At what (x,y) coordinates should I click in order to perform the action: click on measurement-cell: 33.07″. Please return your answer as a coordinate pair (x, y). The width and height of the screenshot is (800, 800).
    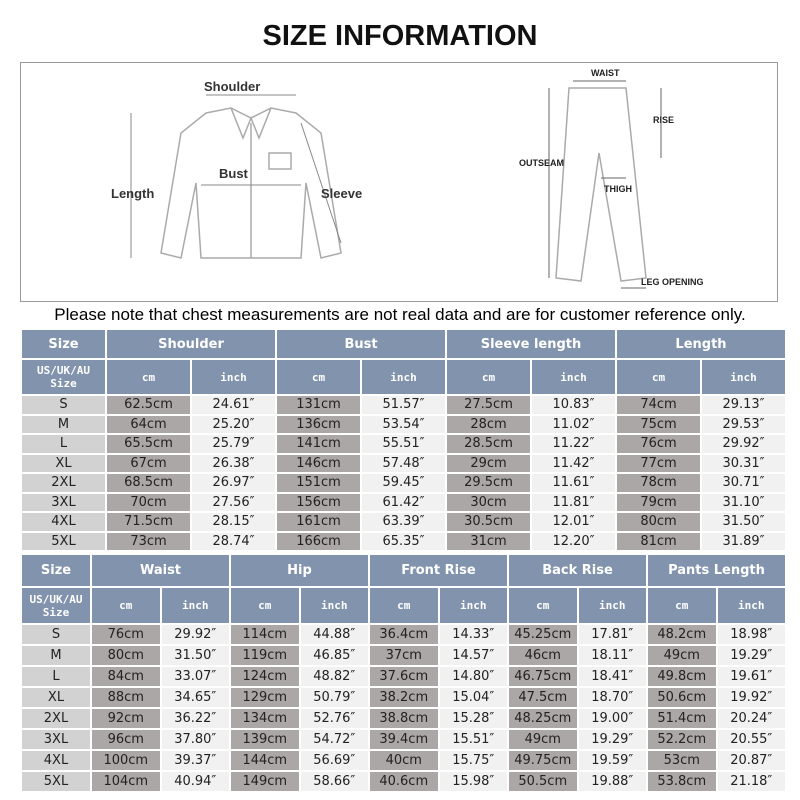
    Looking at the image, I should click on (195, 676).